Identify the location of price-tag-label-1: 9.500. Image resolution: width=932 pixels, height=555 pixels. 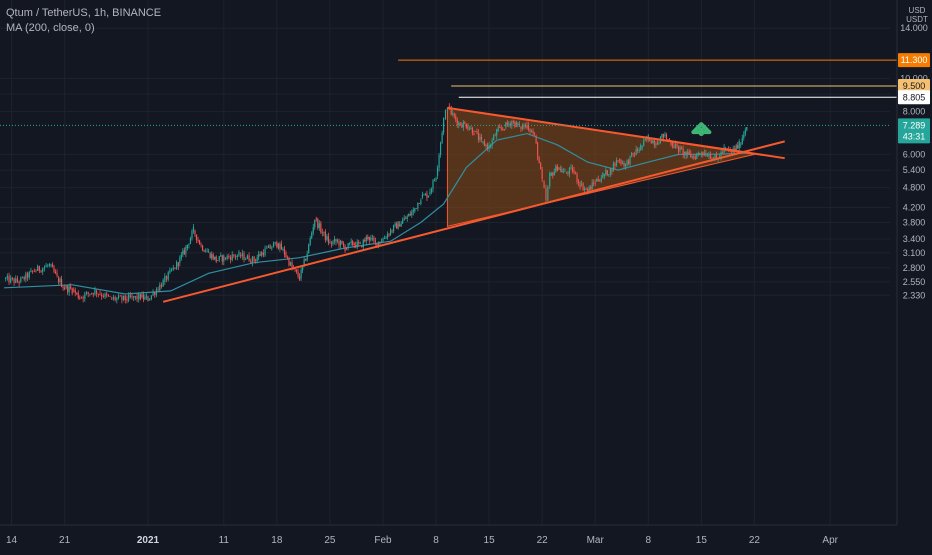
(914, 86).